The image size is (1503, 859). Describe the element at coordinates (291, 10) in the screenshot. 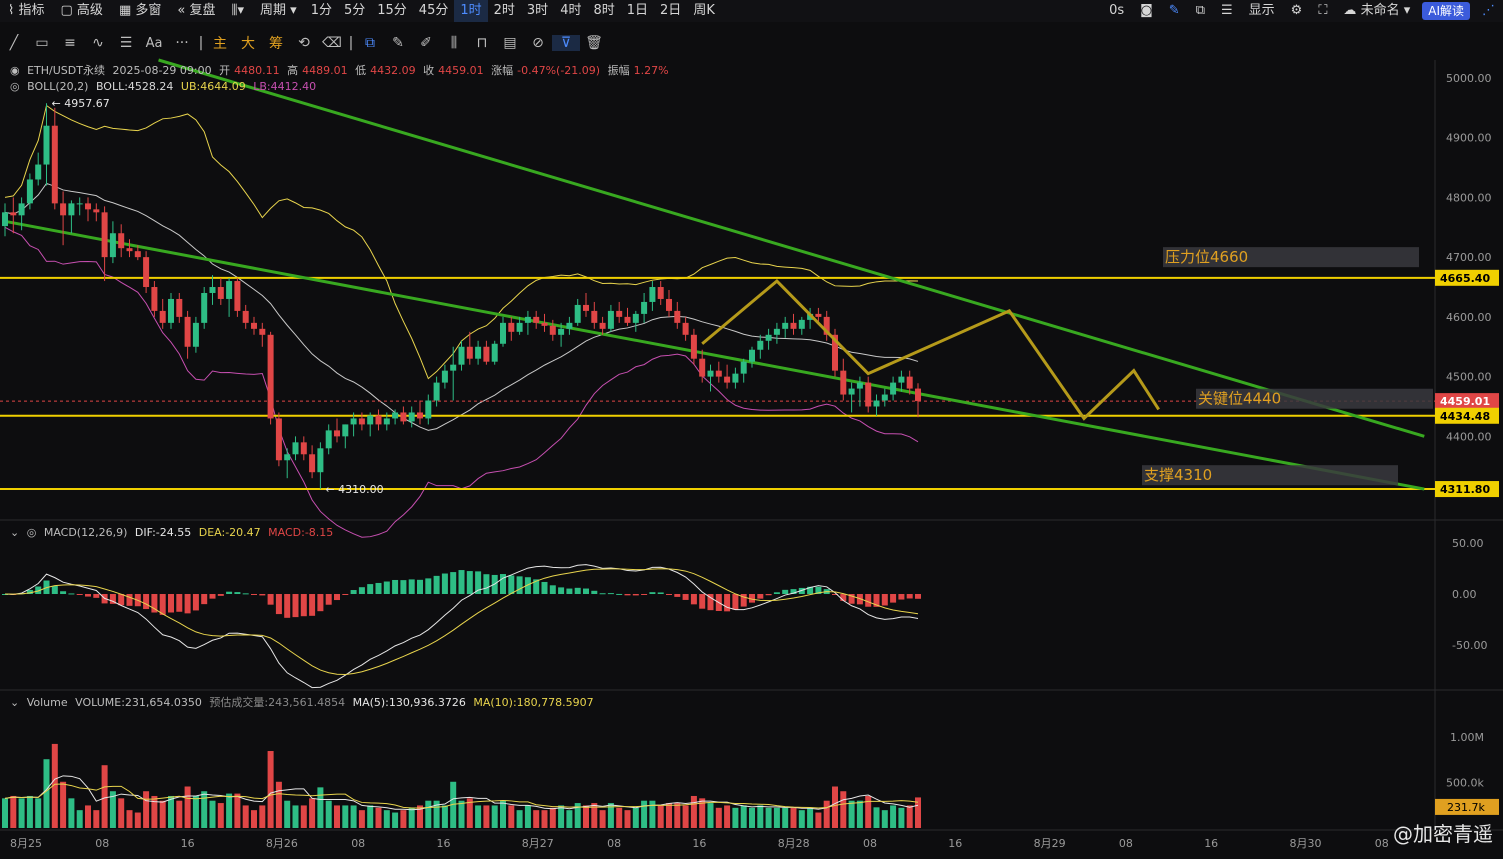

I see `chevron-down-icon: ▾` at that location.